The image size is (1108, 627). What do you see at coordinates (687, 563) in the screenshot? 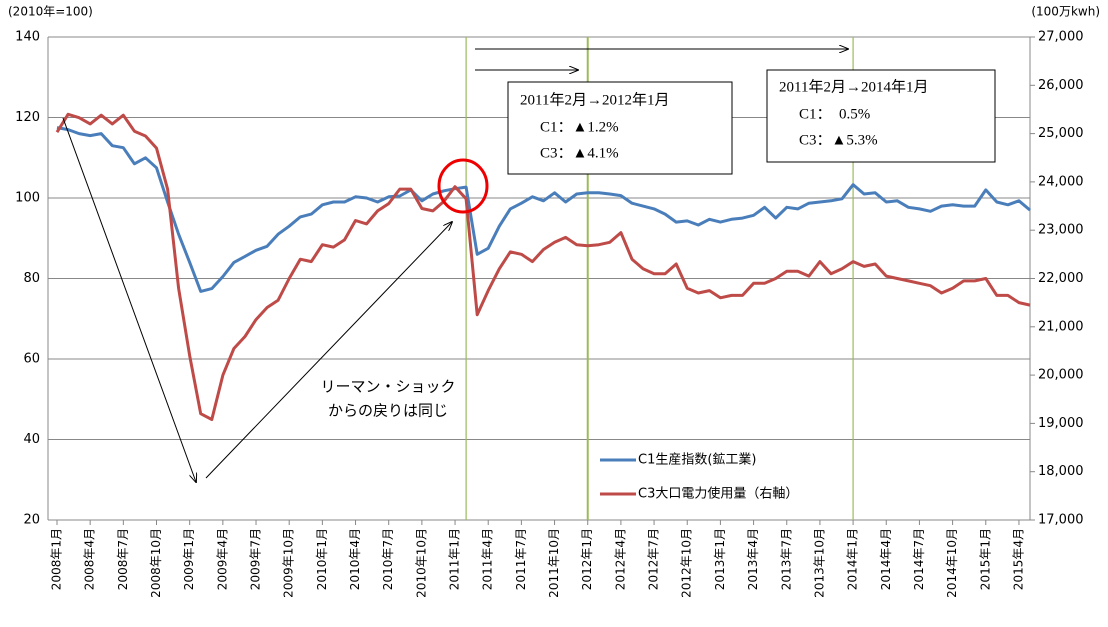
I see `x-tick-label: 2012年10月` at bounding box center [687, 563].